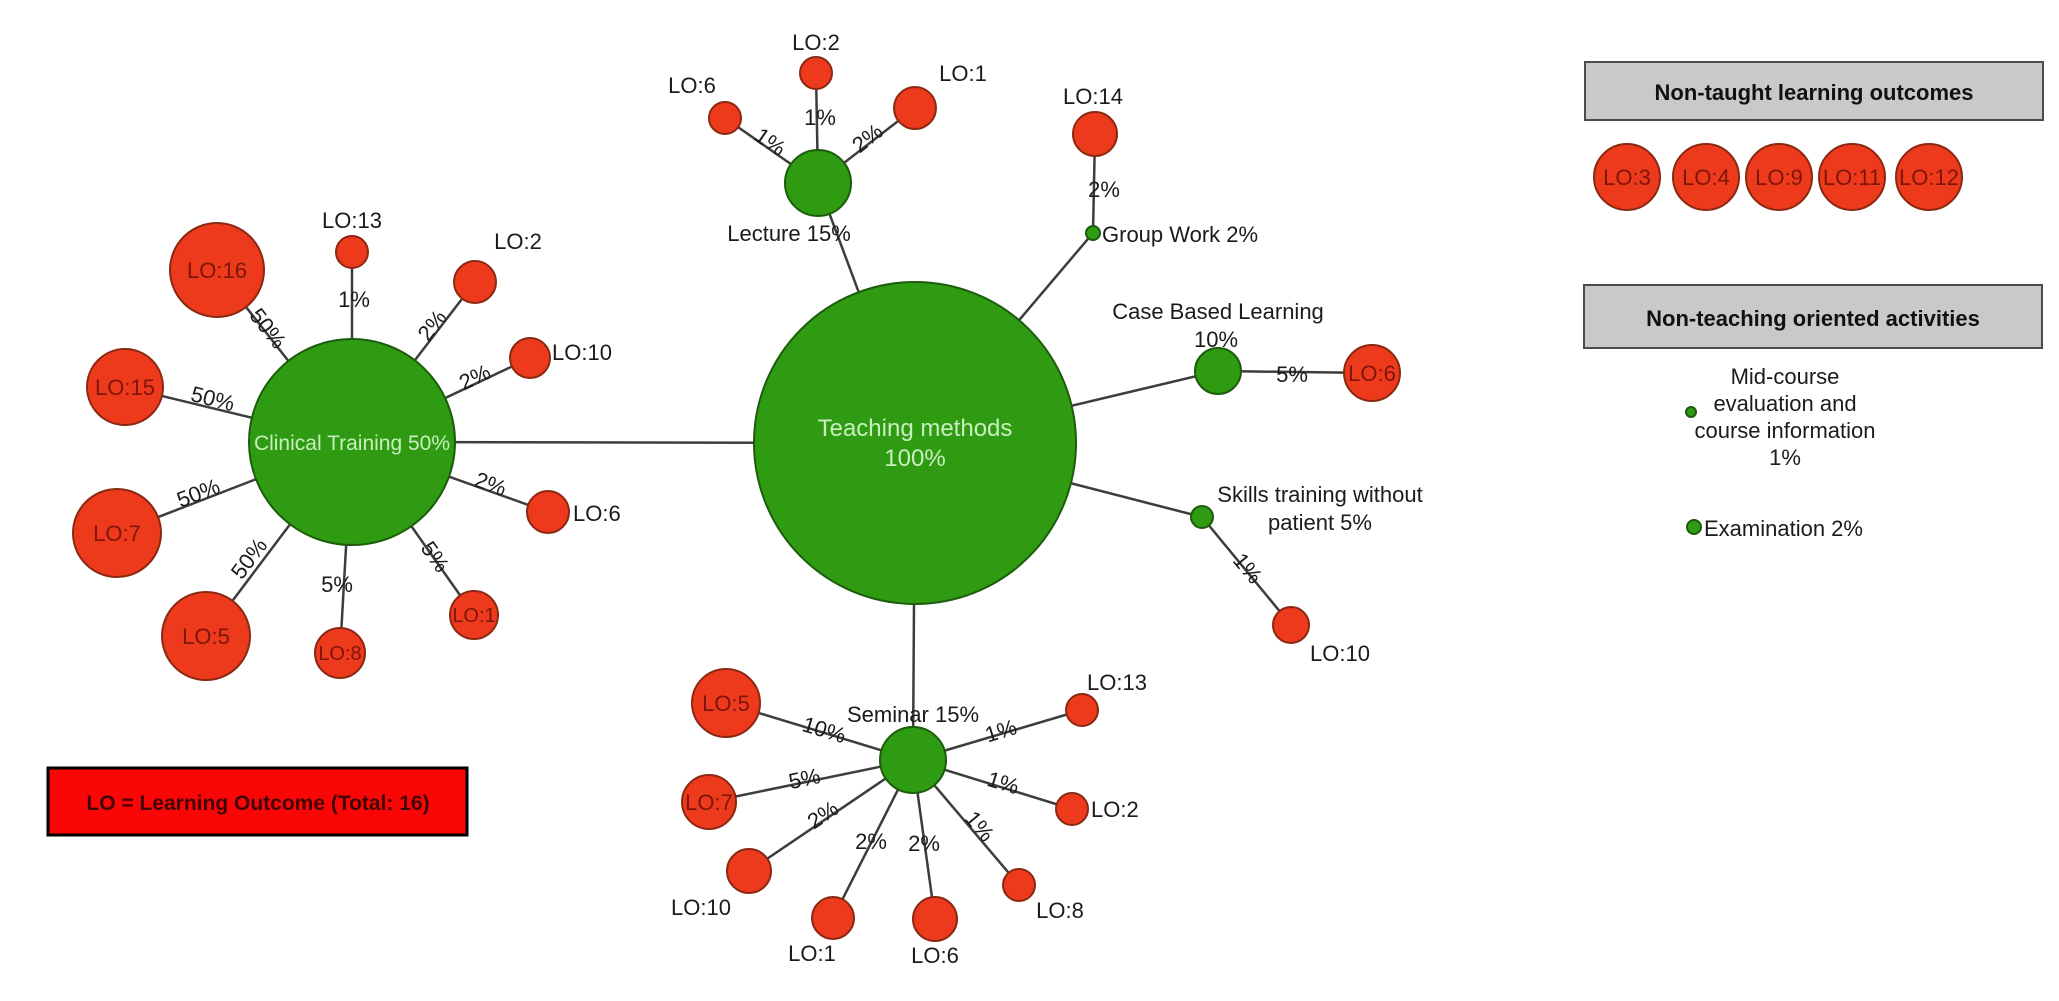 The height and width of the screenshot is (1001, 2059). Describe the element at coordinates (915, 108) in the screenshot. I see `node-lecture-lo1` at that location.